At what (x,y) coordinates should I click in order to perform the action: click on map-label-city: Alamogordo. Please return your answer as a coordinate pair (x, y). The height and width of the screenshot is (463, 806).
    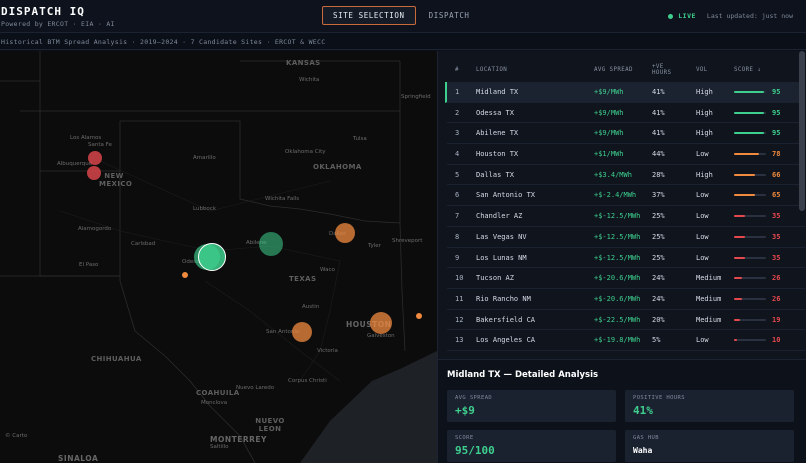
    Looking at the image, I should click on (95, 229).